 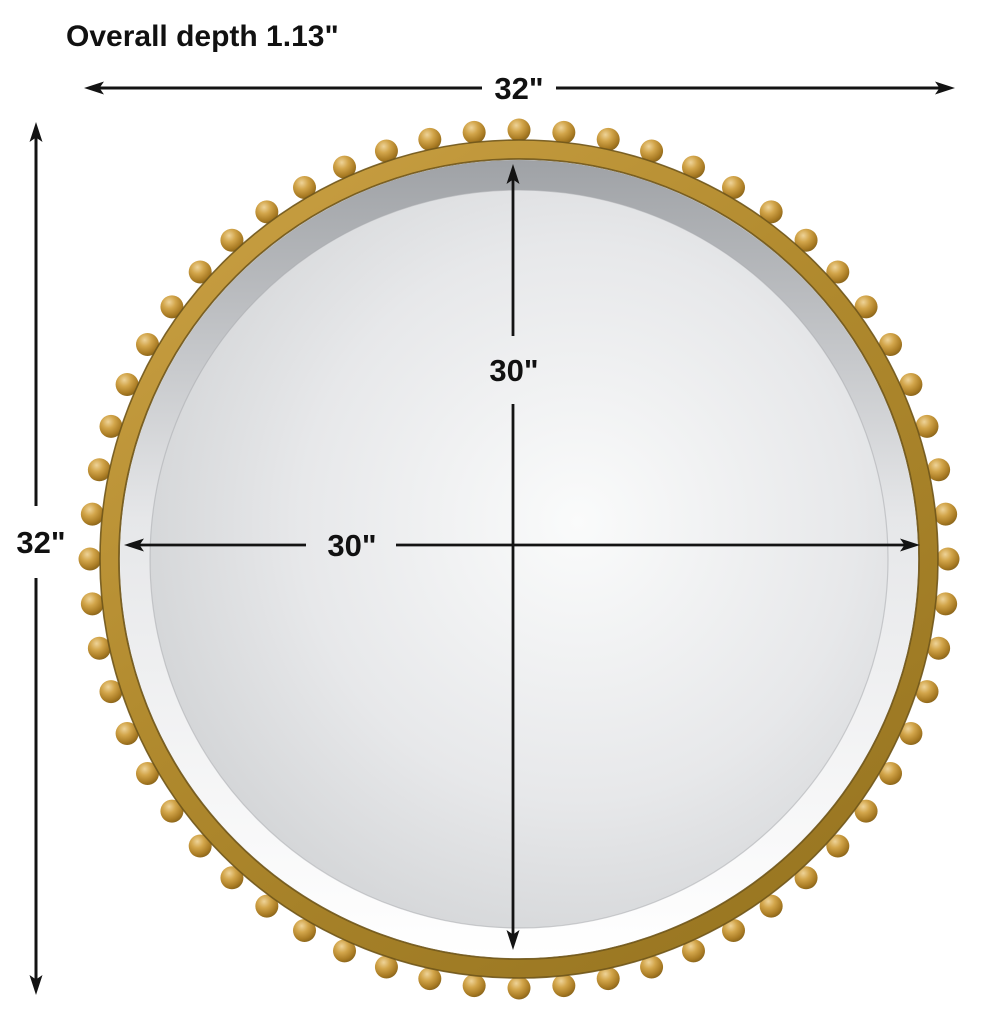 I want to click on depth-title: Overall depth 1.13", so click(x=202, y=36).